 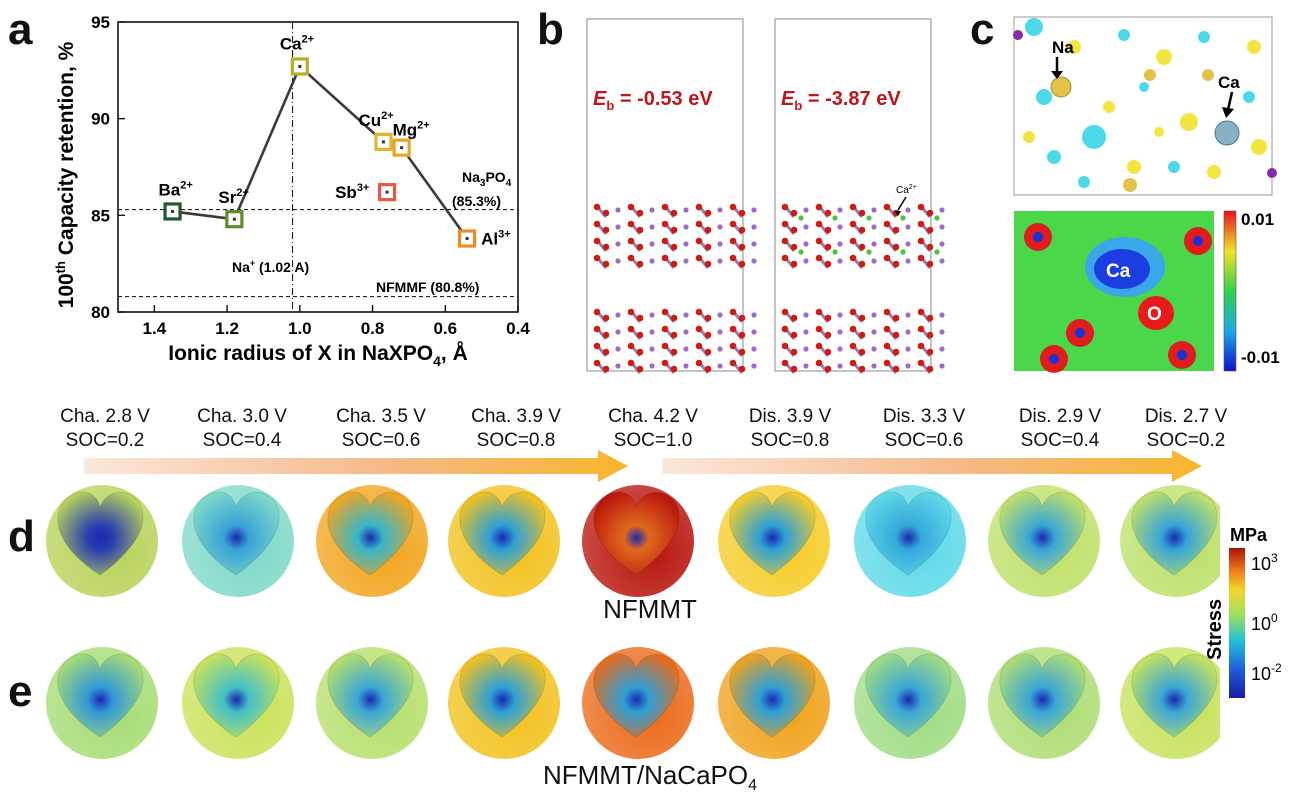 What do you see at coordinates (173, 211) in the screenshot?
I see `marker-ba-center` at bounding box center [173, 211].